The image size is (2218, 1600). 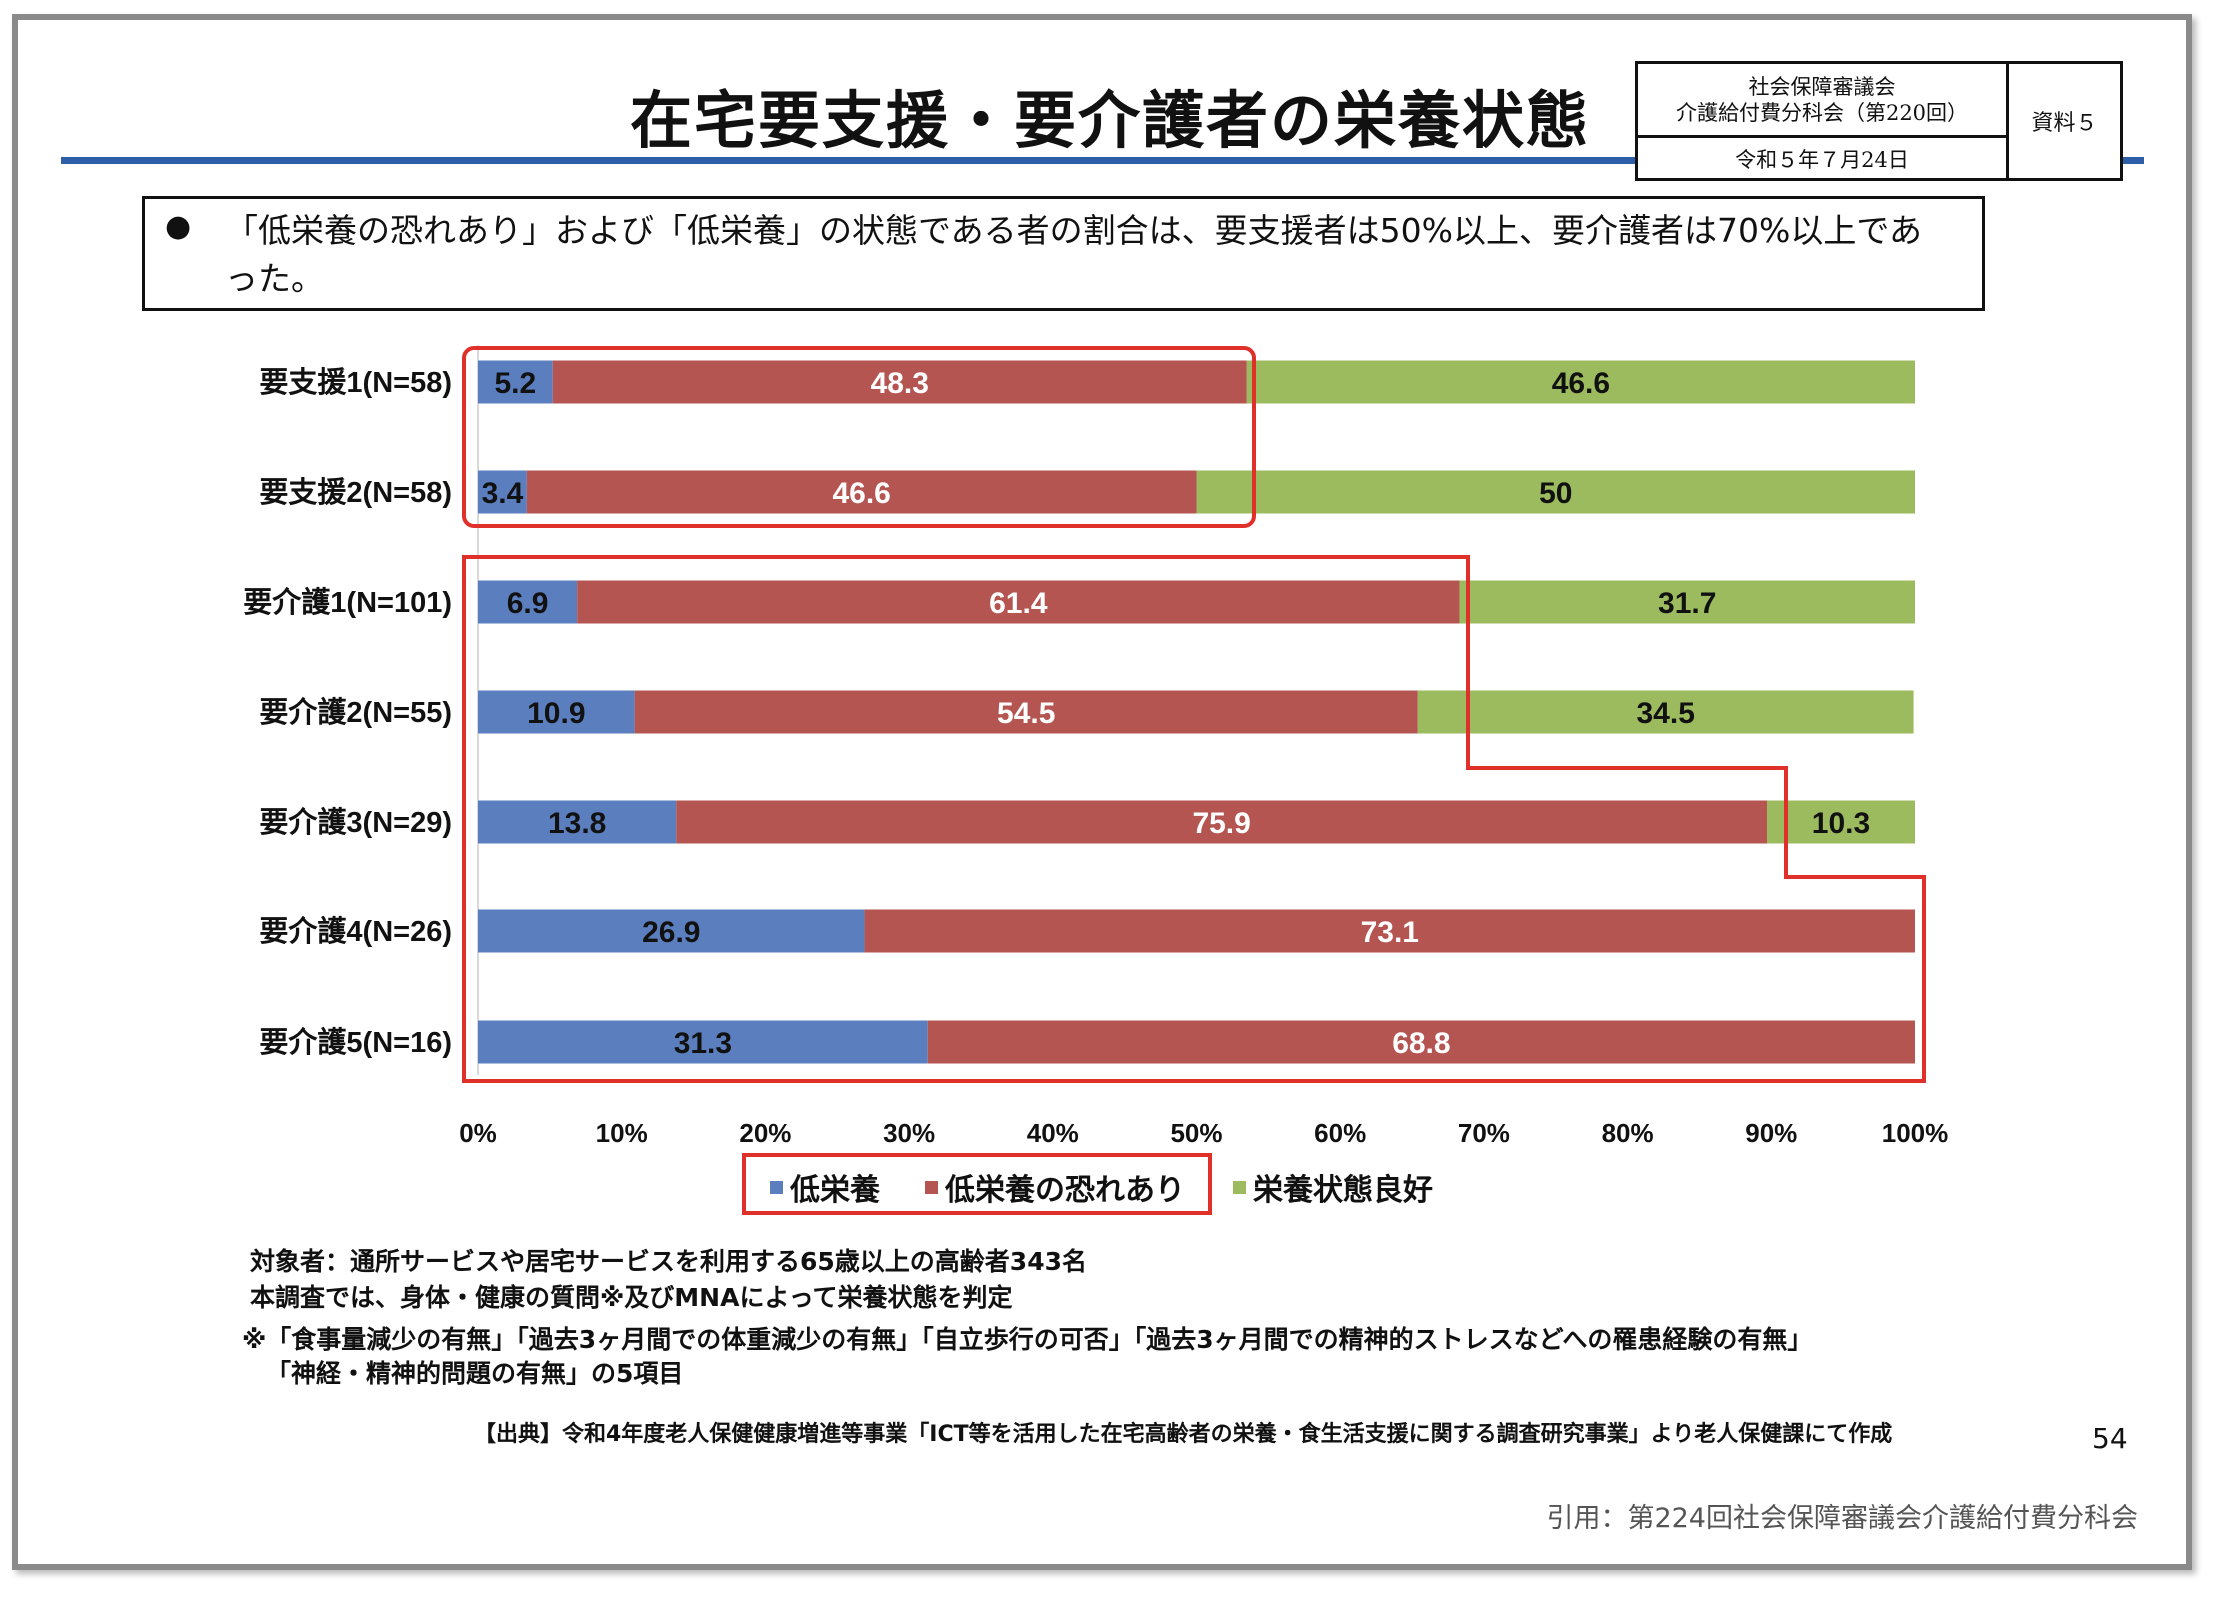 What do you see at coordinates (1822, 113) in the screenshot?
I see `meeting-line2: 介護給付費分科会（第220回）` at bounding box center [1822, 113].